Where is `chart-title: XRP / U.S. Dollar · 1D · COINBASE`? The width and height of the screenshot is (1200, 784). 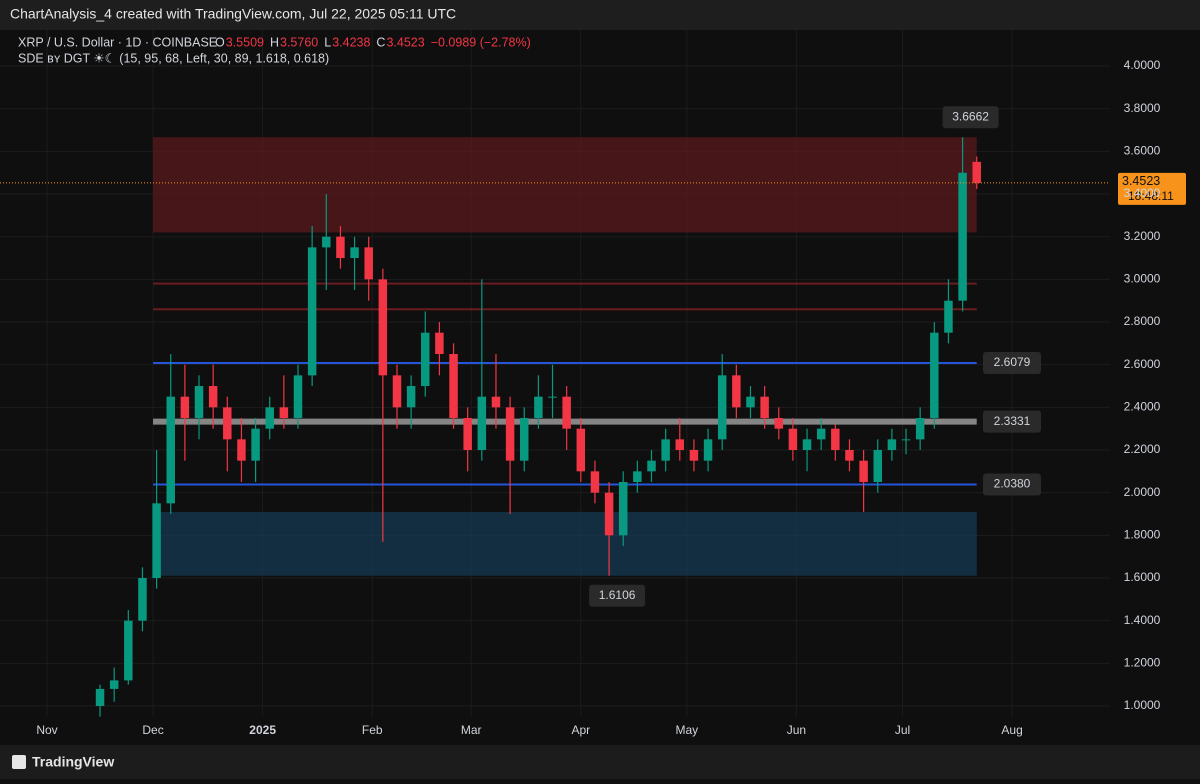
chart-title: XRP / U.S. Dollar · 1D · COINBASE is located at coordinates (117, 42).